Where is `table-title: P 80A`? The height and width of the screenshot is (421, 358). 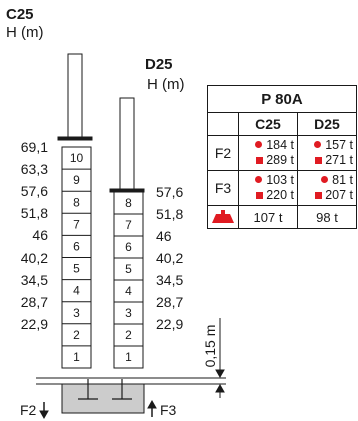 table-title: P 80A is located at coordinates (282, 99).